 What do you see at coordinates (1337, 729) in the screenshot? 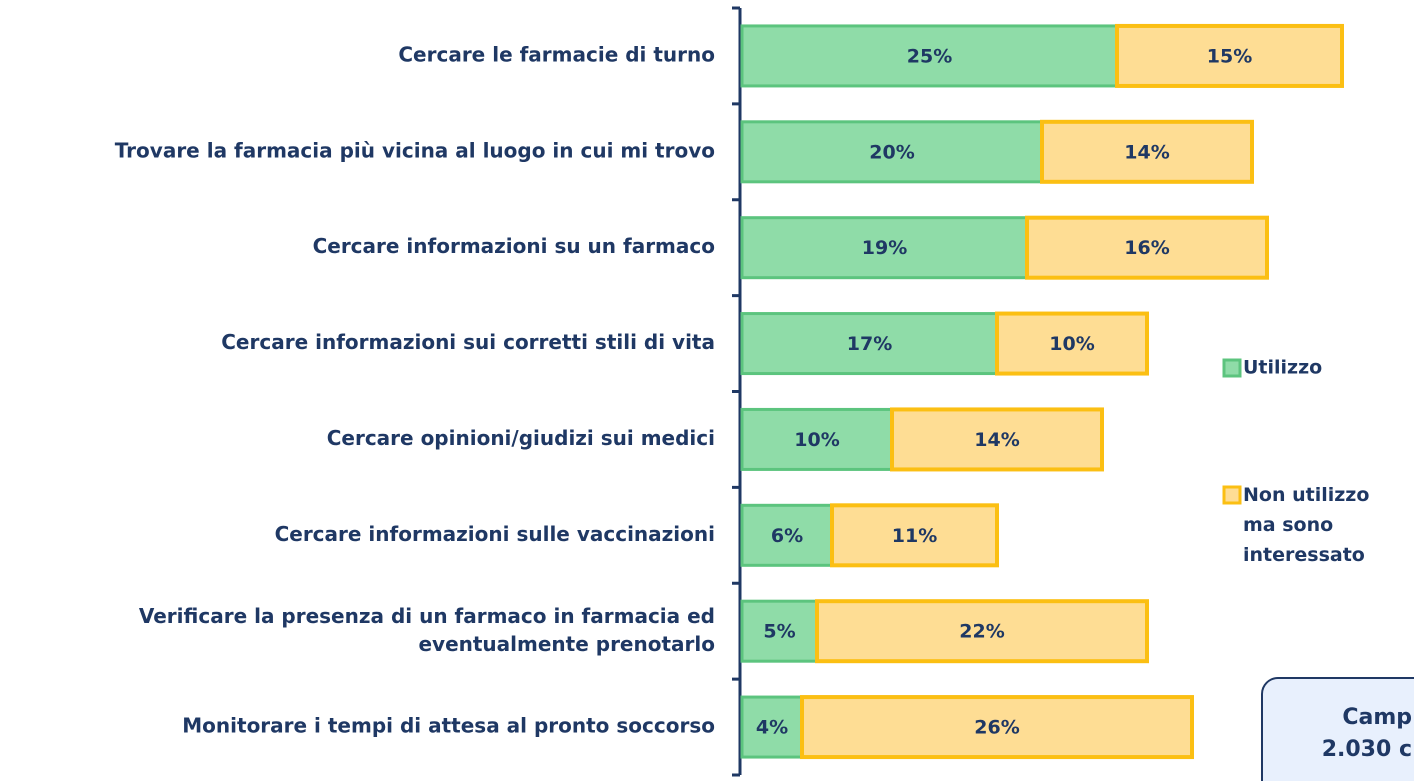
I see `sample-box` at bounding box center [1337, 729].